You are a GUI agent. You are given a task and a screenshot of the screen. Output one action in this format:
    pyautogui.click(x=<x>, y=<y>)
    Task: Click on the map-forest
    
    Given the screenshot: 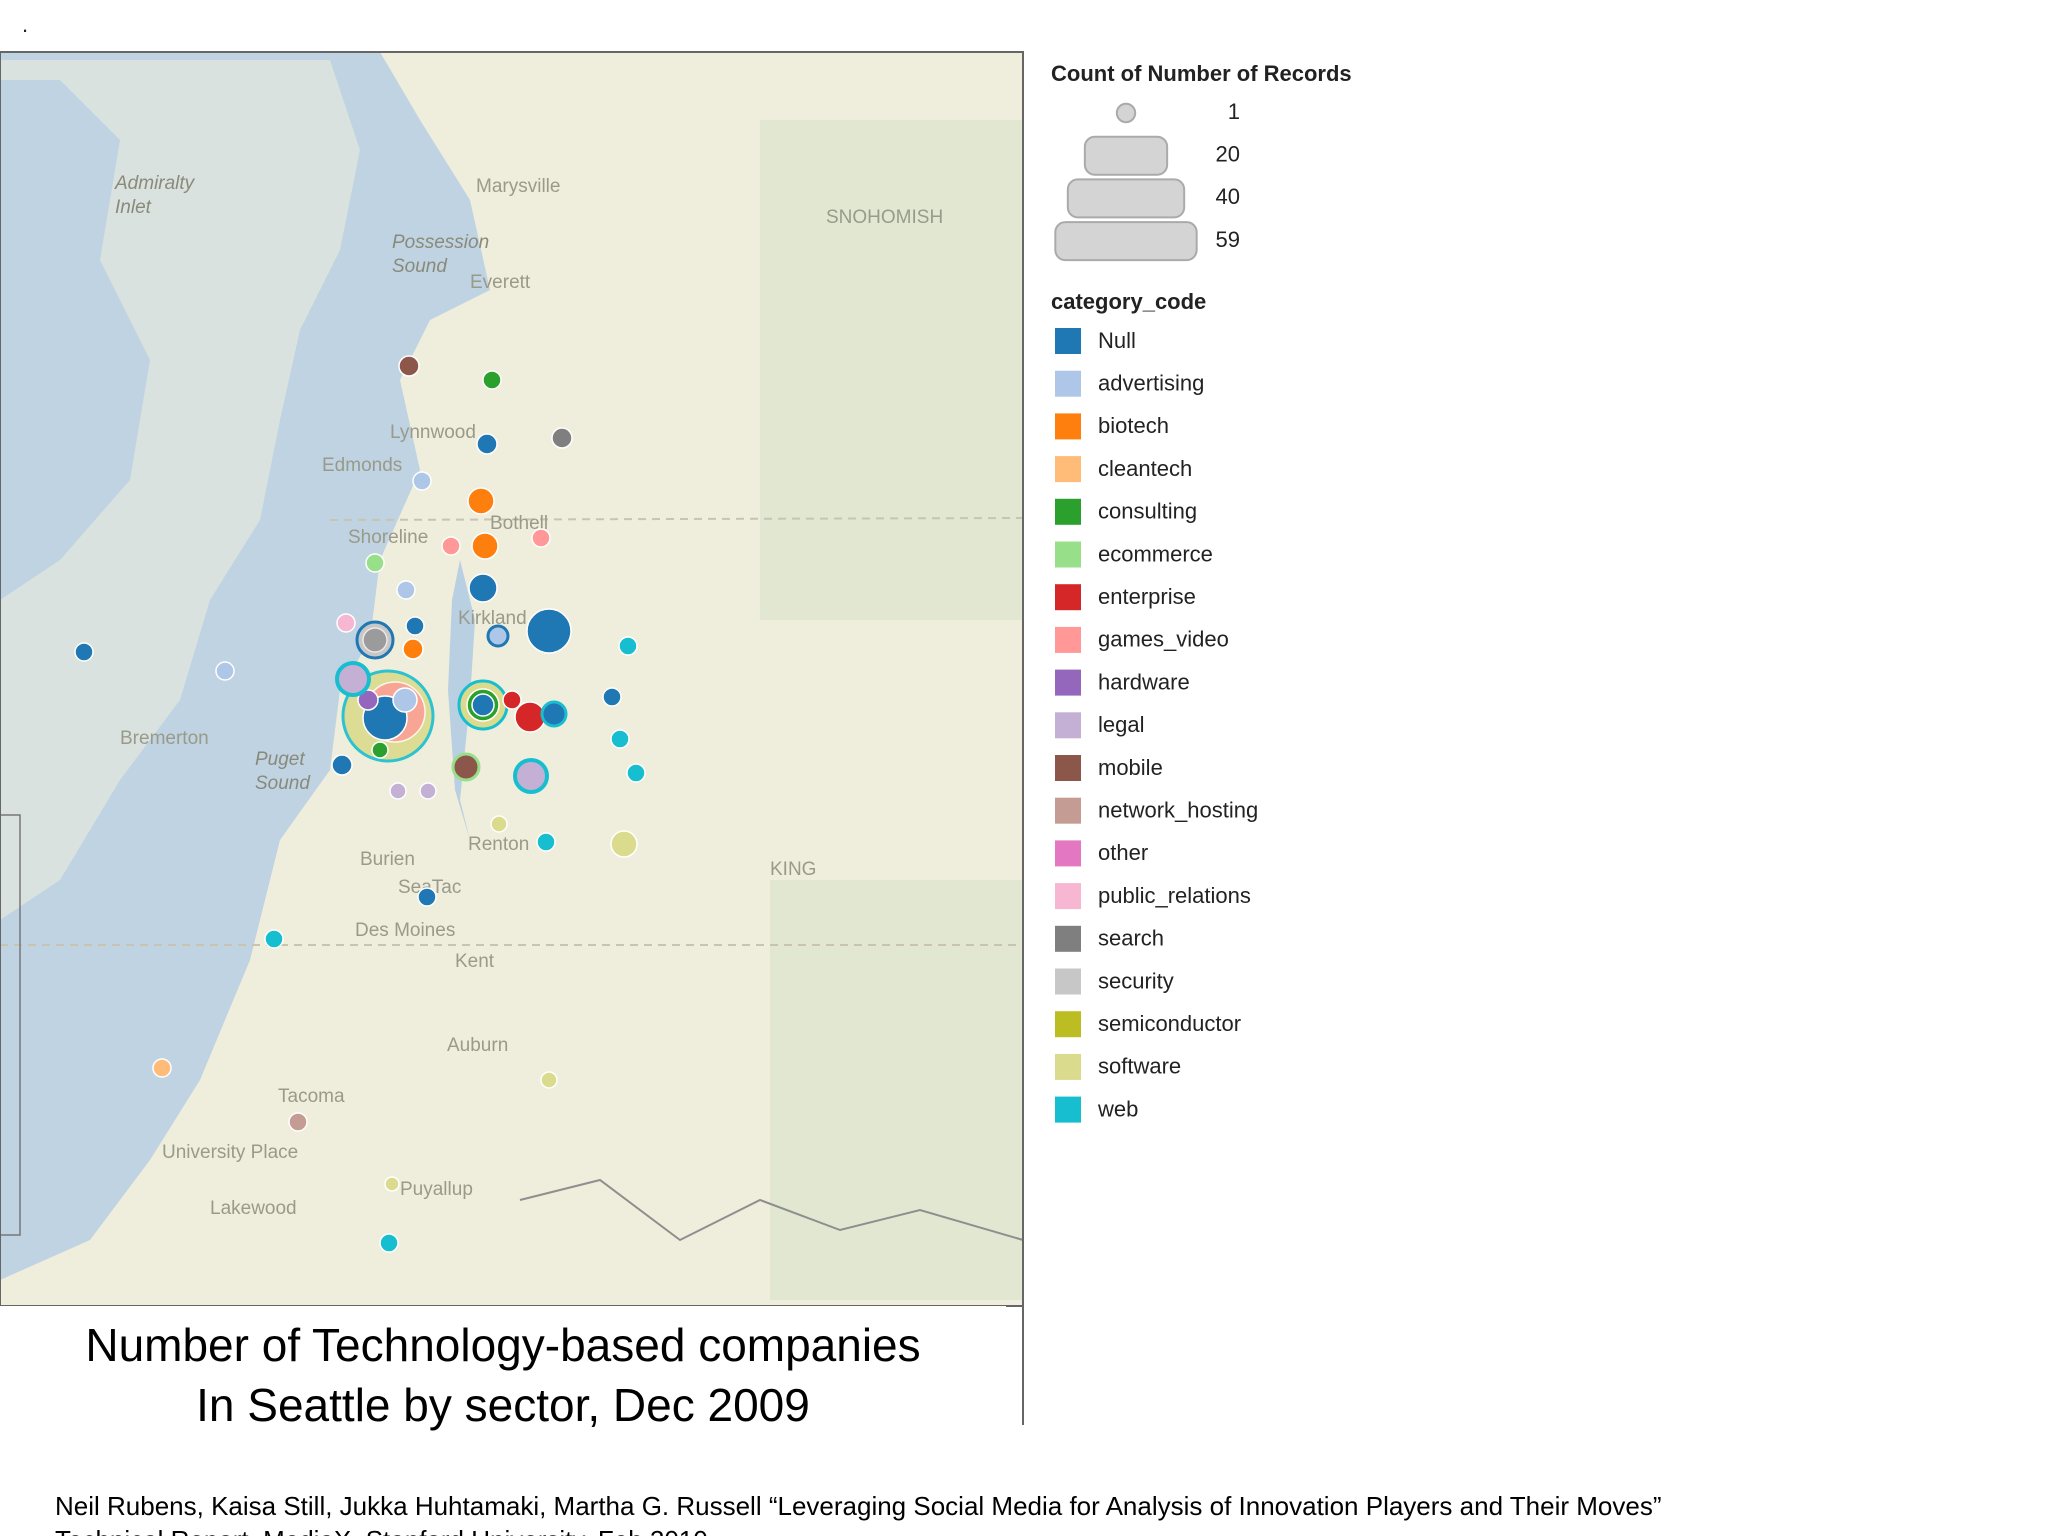 What is the action you would take?
    pyautogui.click(x=896, y=1090)
    